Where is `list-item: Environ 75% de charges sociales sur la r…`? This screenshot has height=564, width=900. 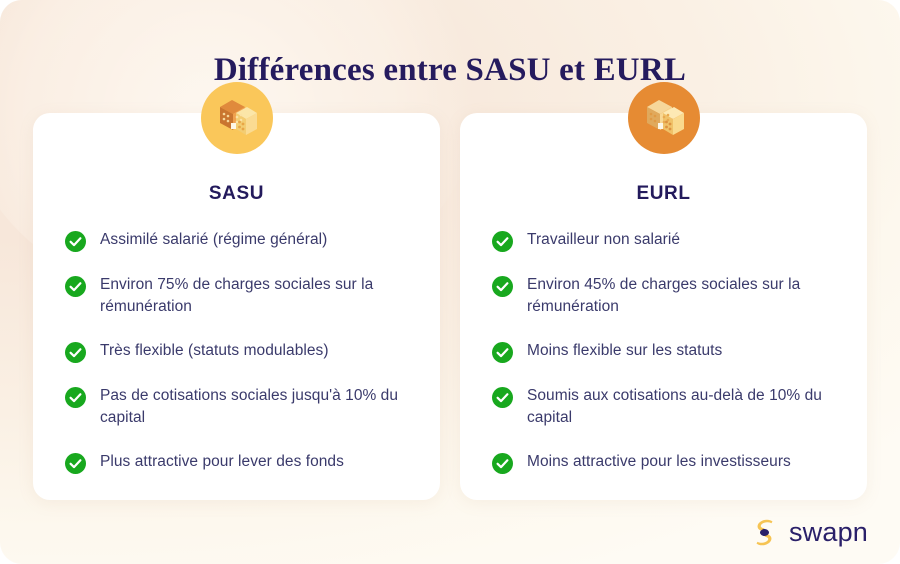
list-item: Environ 75% de charges sociales sur la r… is located at coordinates (237, 296).